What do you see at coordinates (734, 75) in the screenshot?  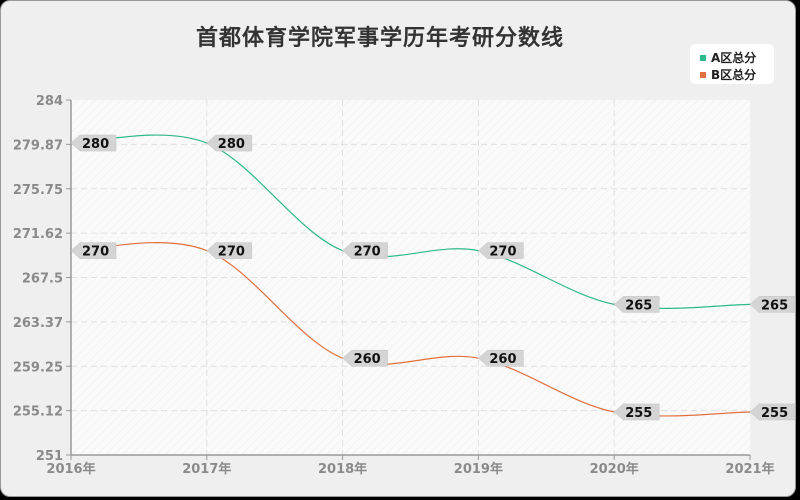 I see `legend-label-b: B区总分` at bounding box center [734, 75].